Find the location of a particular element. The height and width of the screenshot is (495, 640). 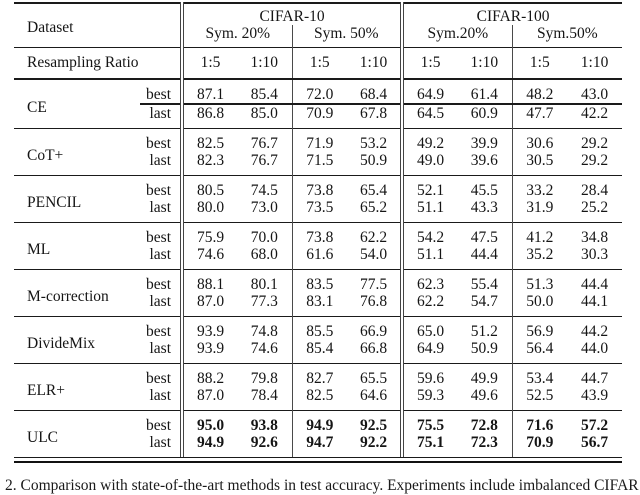

table-row: ML best 75.9 70.0 73.8 62.2 54.2 47.5 41.2 34.8 is located at coordinates (318, 246).